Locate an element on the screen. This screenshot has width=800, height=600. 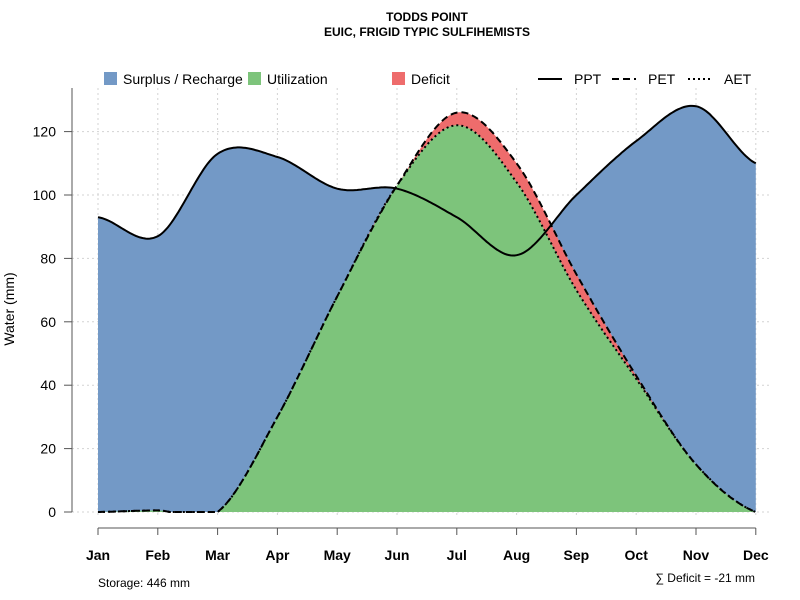
legend-label-surplus: Surplus / Recharge is located at coordinates (183, 79).